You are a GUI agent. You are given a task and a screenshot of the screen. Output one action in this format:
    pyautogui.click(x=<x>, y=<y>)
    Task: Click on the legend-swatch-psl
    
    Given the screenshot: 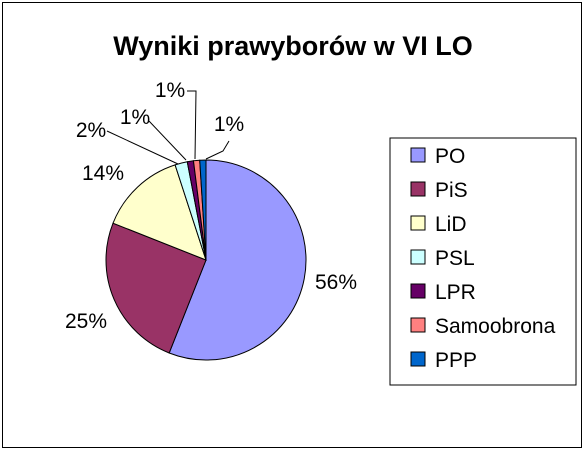 What is the action you would take?
    pyautogui.click(x=418, y=257)
    